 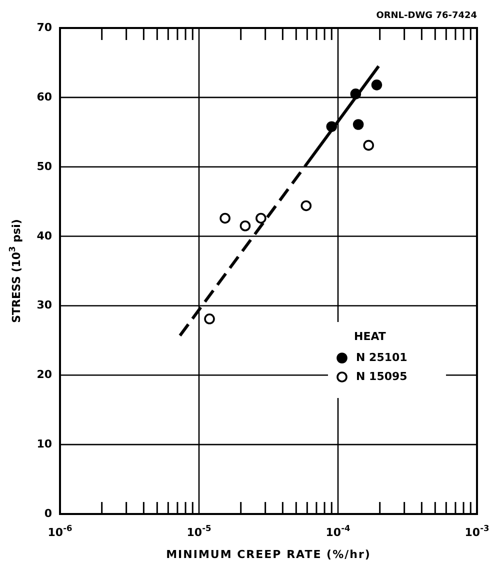 I want to click on x-tick-label: 10$^{-3}$, so click(x=477, y=531).